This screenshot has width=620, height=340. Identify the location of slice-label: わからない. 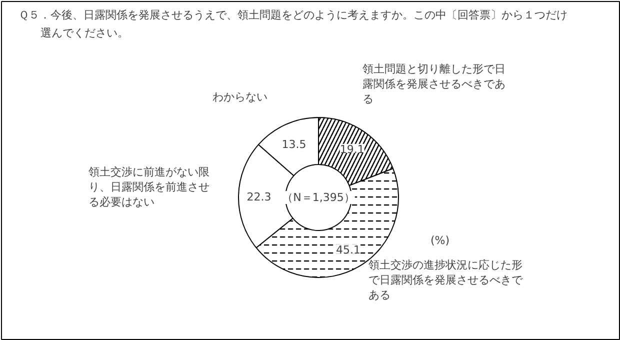
(240, 97).